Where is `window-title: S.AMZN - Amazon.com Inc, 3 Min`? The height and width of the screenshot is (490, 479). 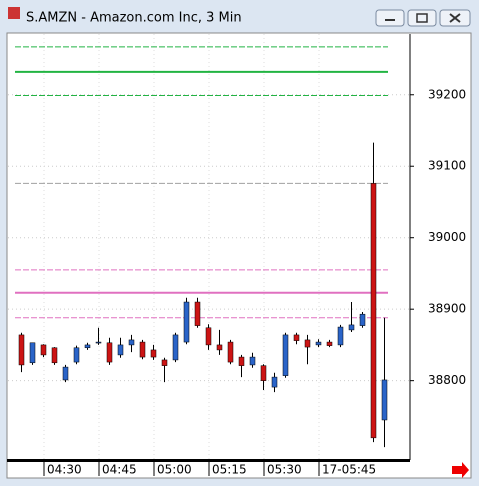
window-title: S.AMZN - Amazon.com Inc, 3 Min is located at coordinates (134, 18).